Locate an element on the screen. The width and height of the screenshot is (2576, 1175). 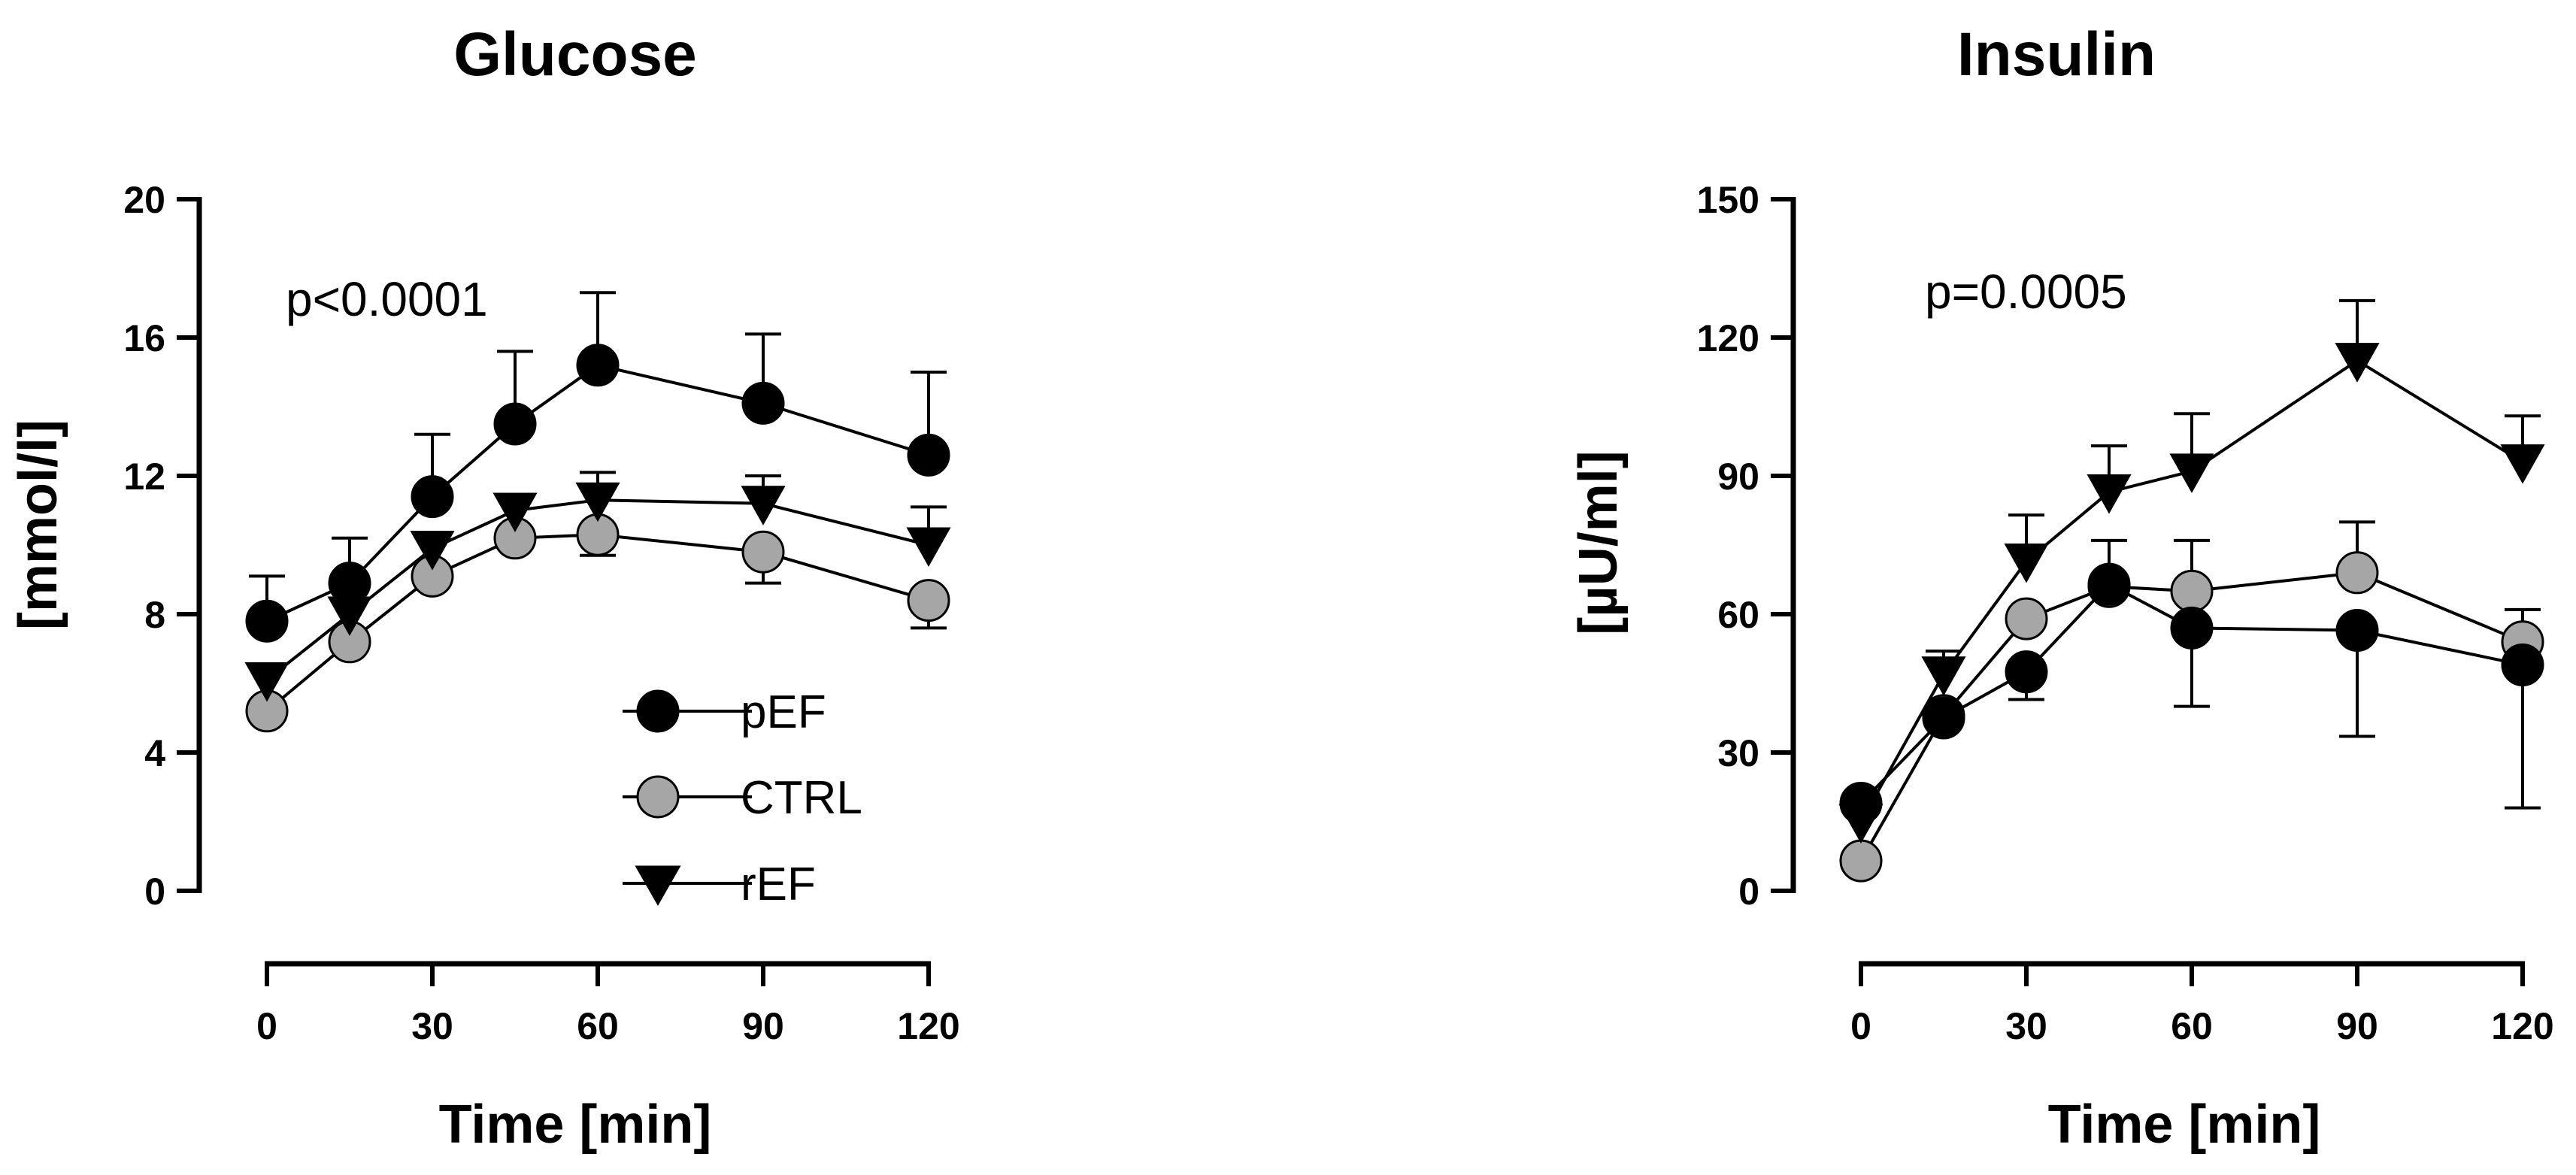
insulin-x-tick-label: 60 is located at coordinates (2192, 1026).